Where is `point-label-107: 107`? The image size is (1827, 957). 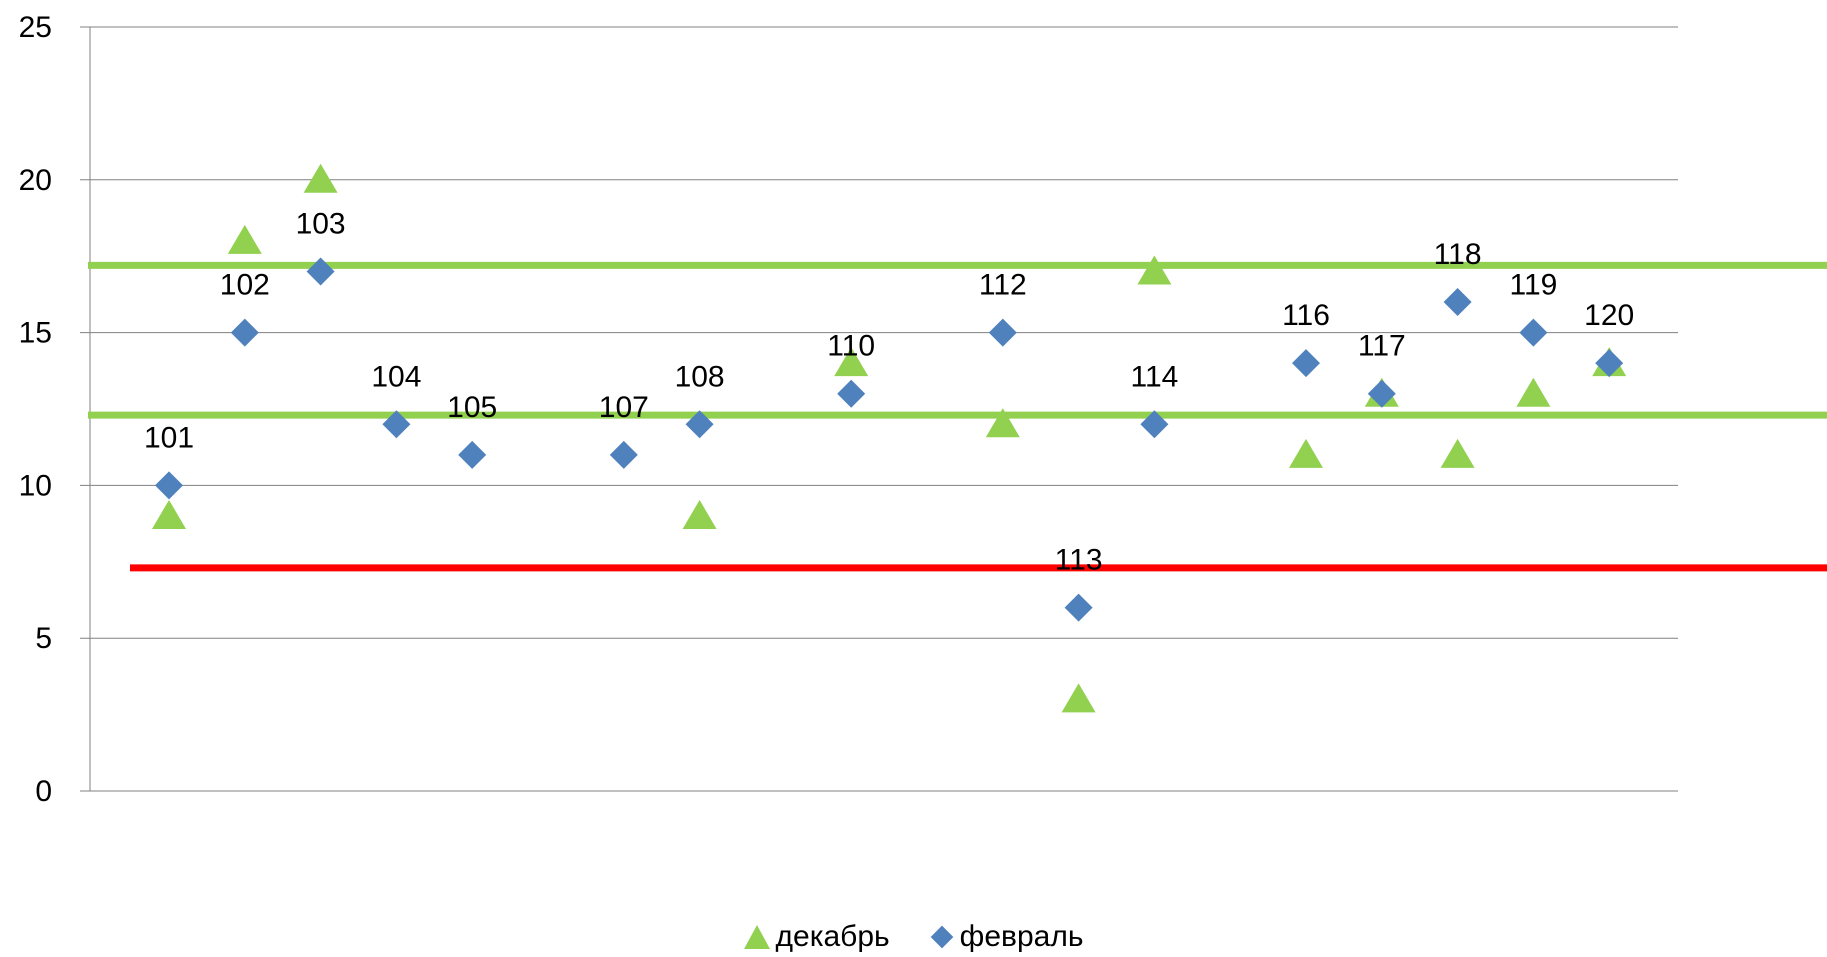 point-label-107: 107 is located at coordinates (624, 407).